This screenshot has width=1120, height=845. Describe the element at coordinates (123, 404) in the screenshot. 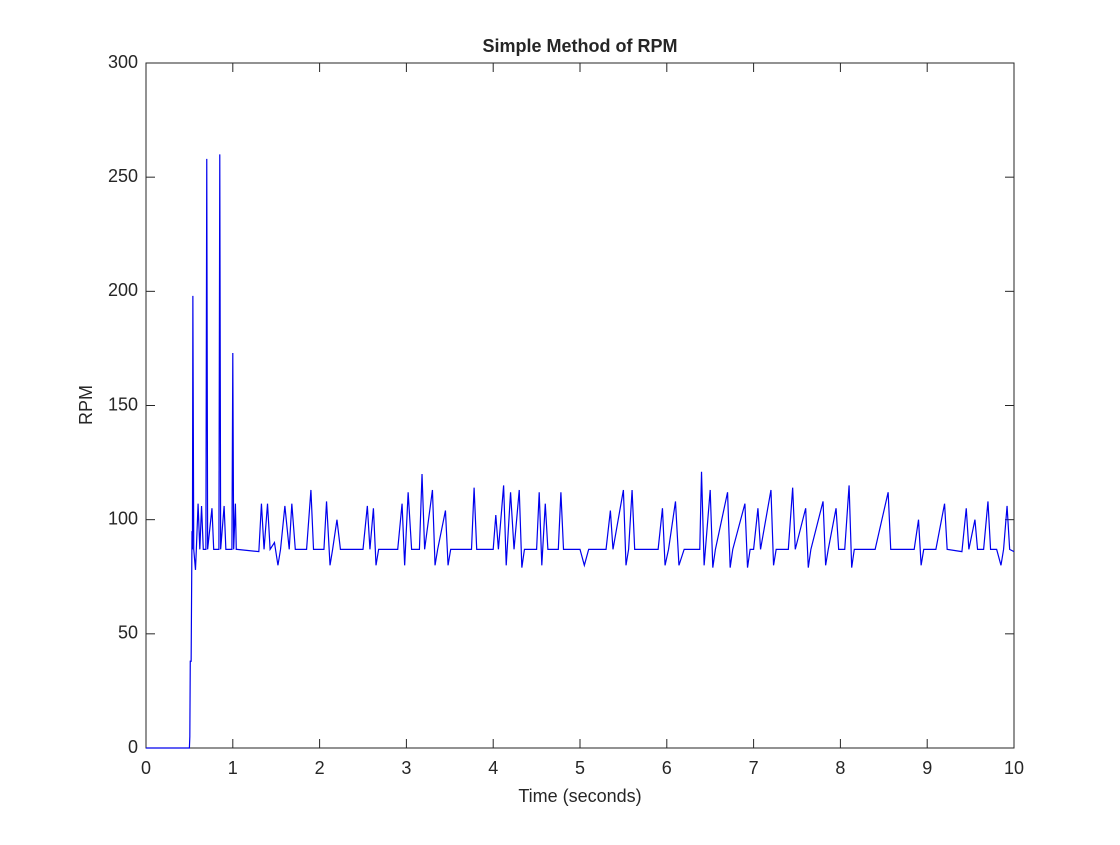

I see `y-tick-label: 150` at that location.